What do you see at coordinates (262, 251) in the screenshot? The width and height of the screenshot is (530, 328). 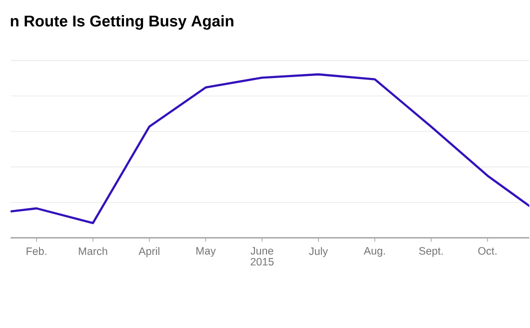 I see `x-tick-label: June` at bounding box center [262, 251].